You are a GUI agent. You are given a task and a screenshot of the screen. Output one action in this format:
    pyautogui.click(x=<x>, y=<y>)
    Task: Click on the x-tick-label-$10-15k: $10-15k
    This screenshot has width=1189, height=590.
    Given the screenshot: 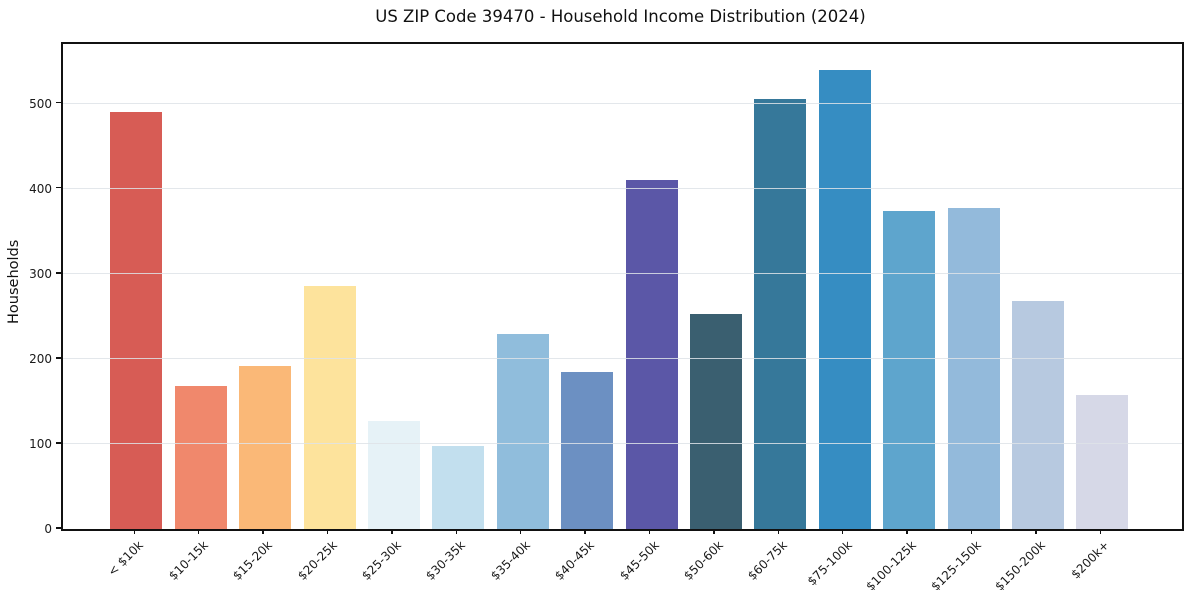 What is the action you would take?
    pyautogui.click(x=188, y=560)
    